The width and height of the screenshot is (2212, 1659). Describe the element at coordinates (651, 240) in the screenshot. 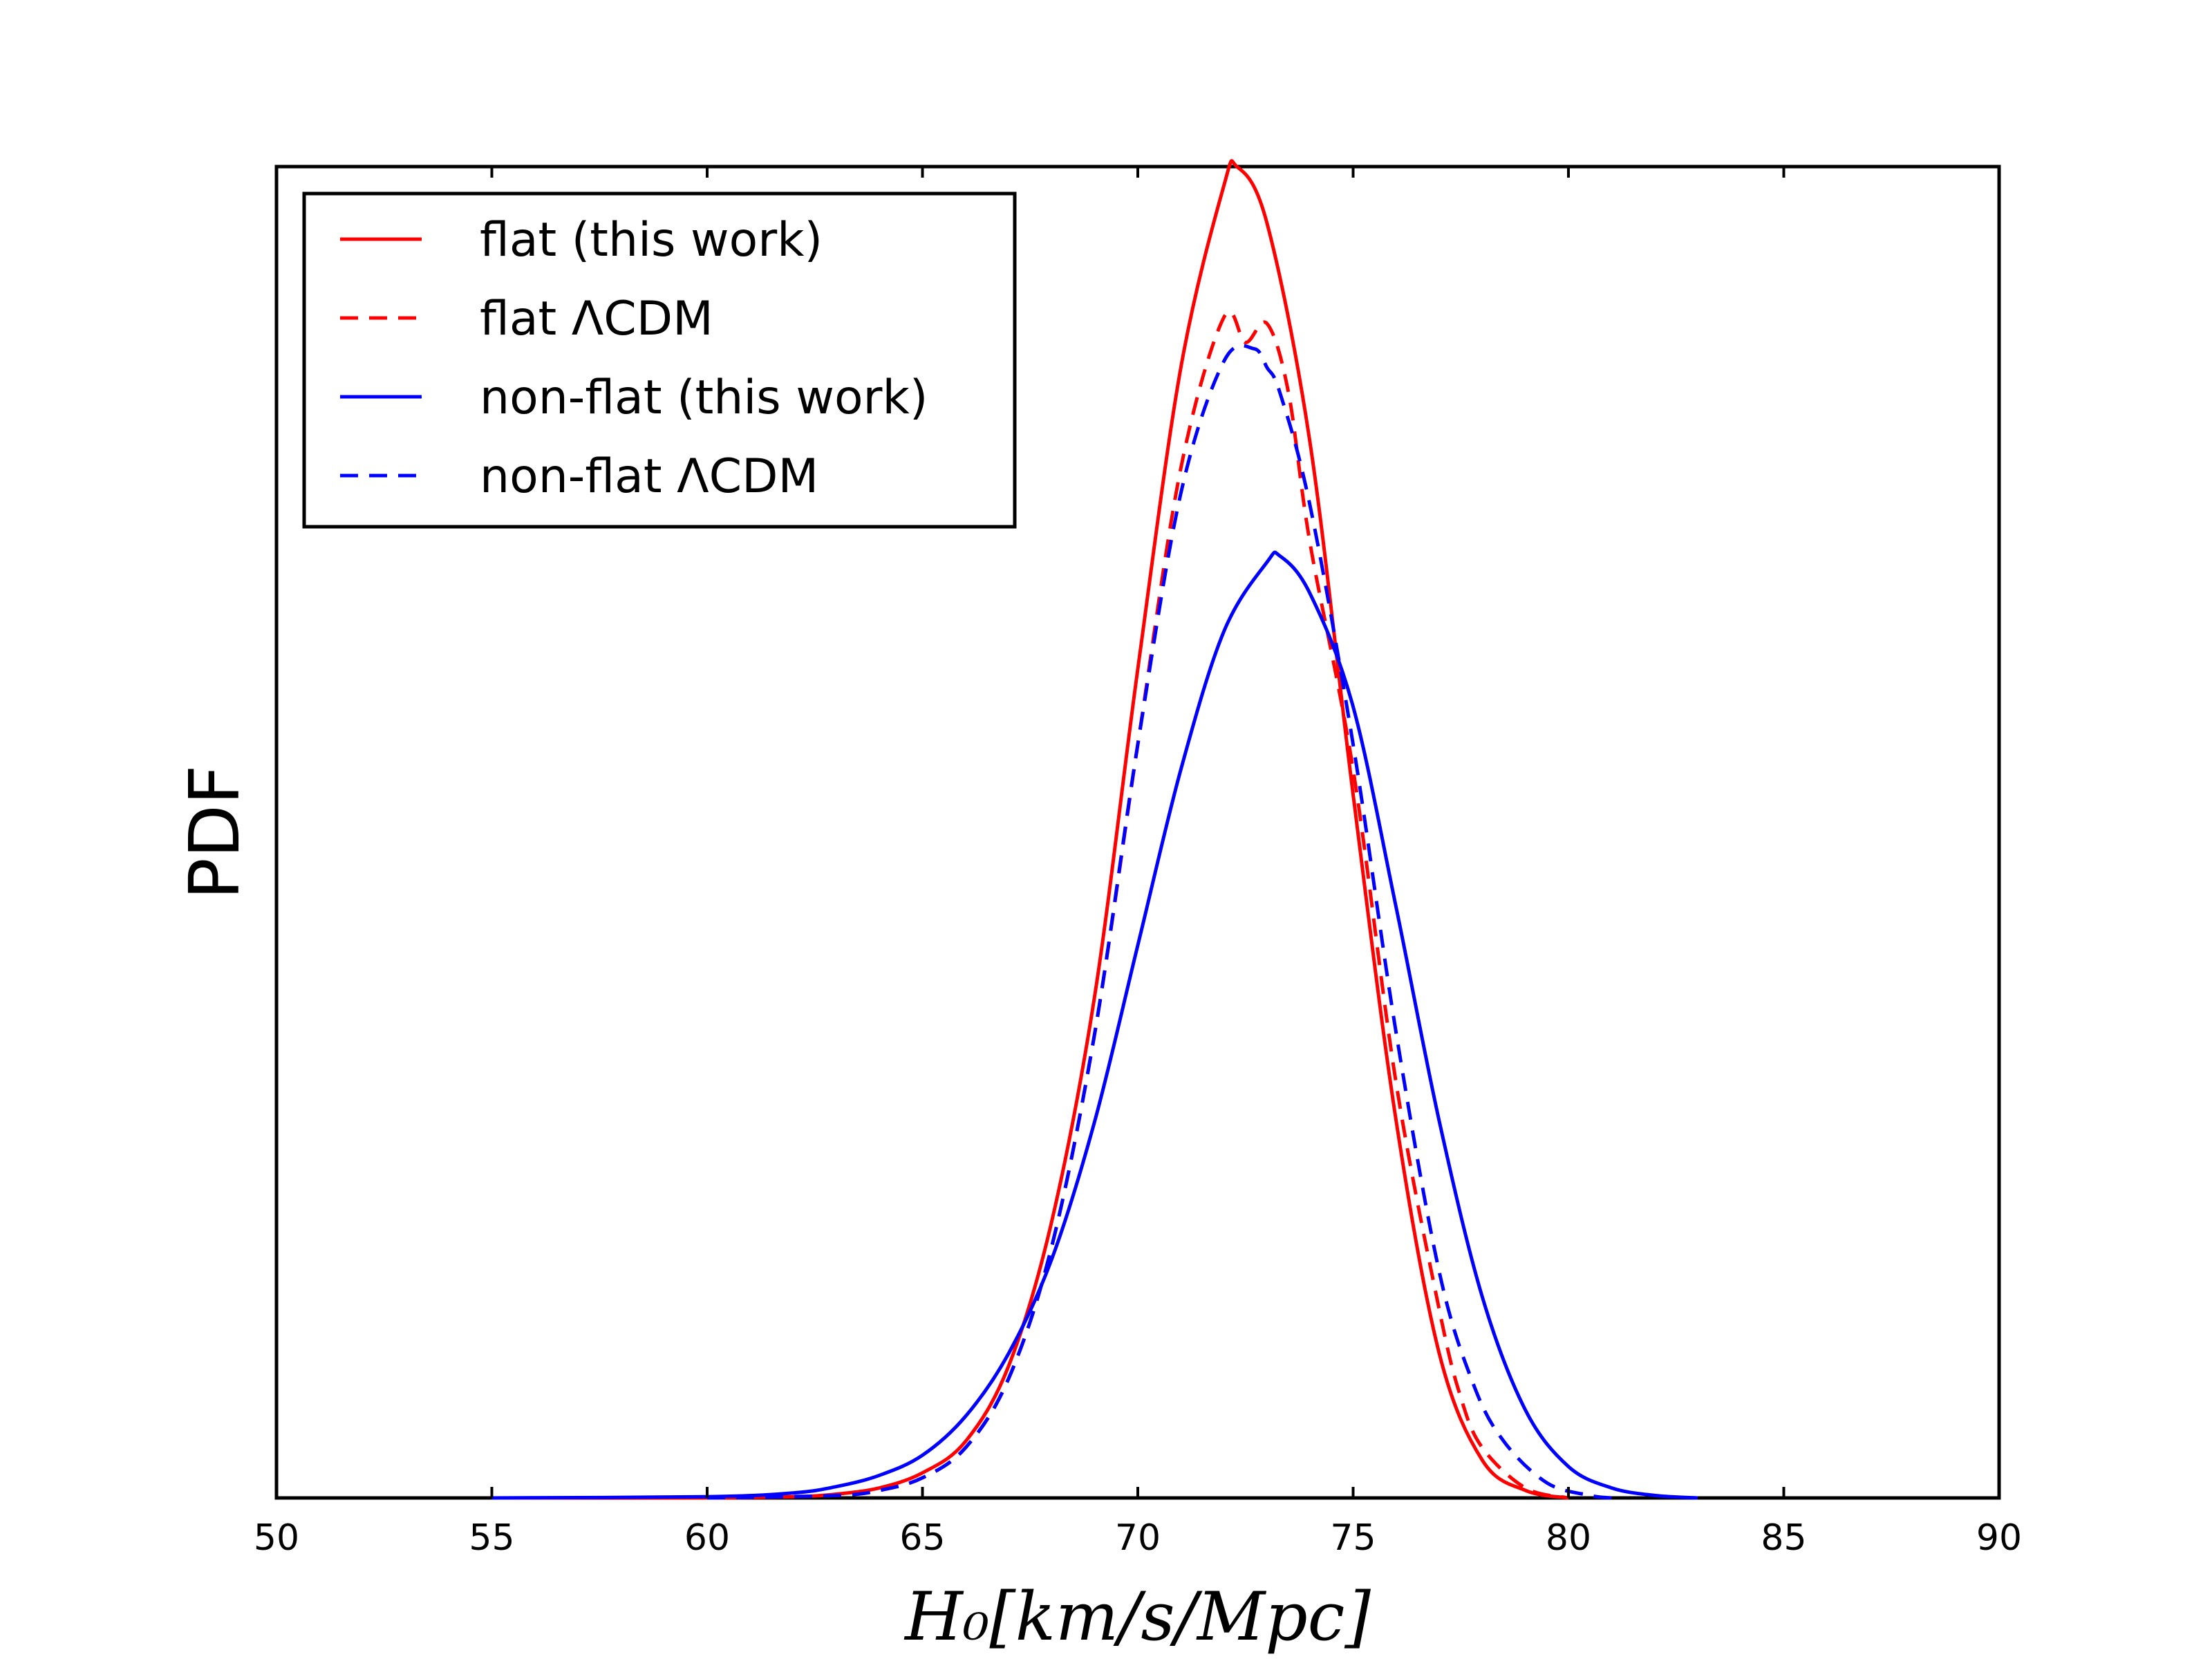

I see `legend-label-1: flat (this work)` at that location.